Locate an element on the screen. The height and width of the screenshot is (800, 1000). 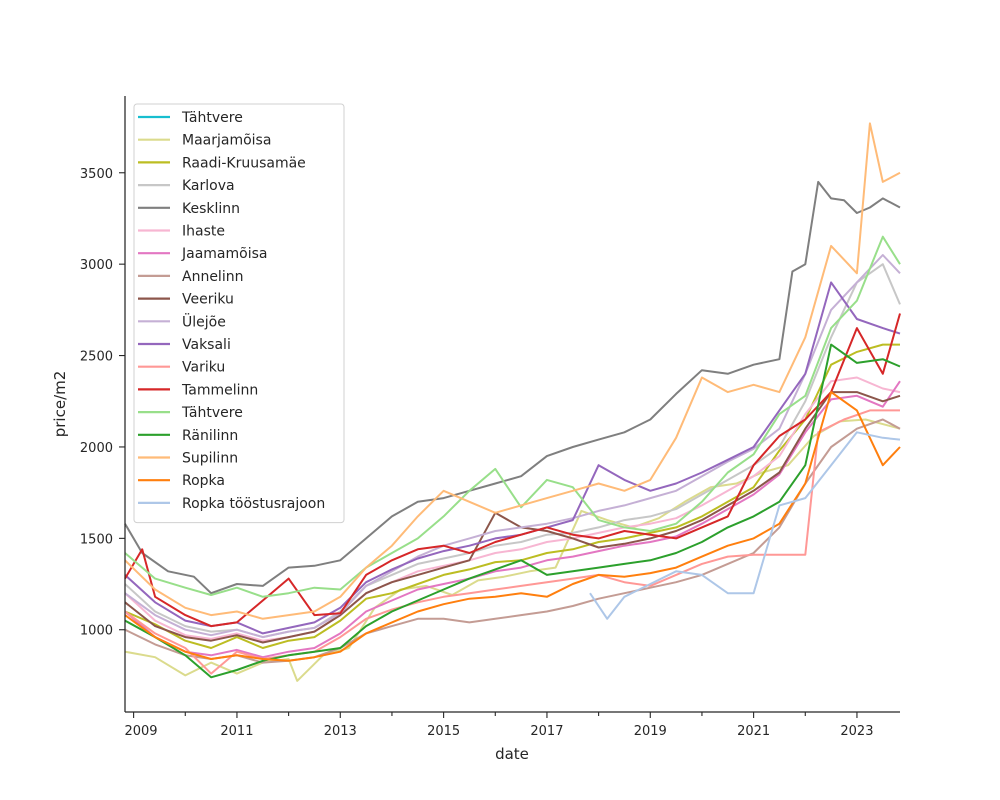
legend-label: Ränilinn is located at coordinates (210, 436).